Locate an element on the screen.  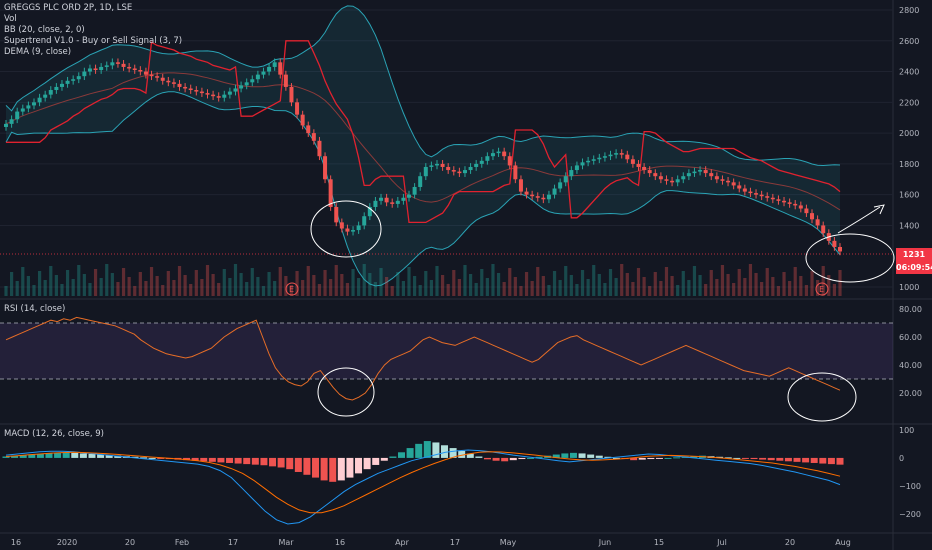
rsi-line is located at coordinates (423, 358).